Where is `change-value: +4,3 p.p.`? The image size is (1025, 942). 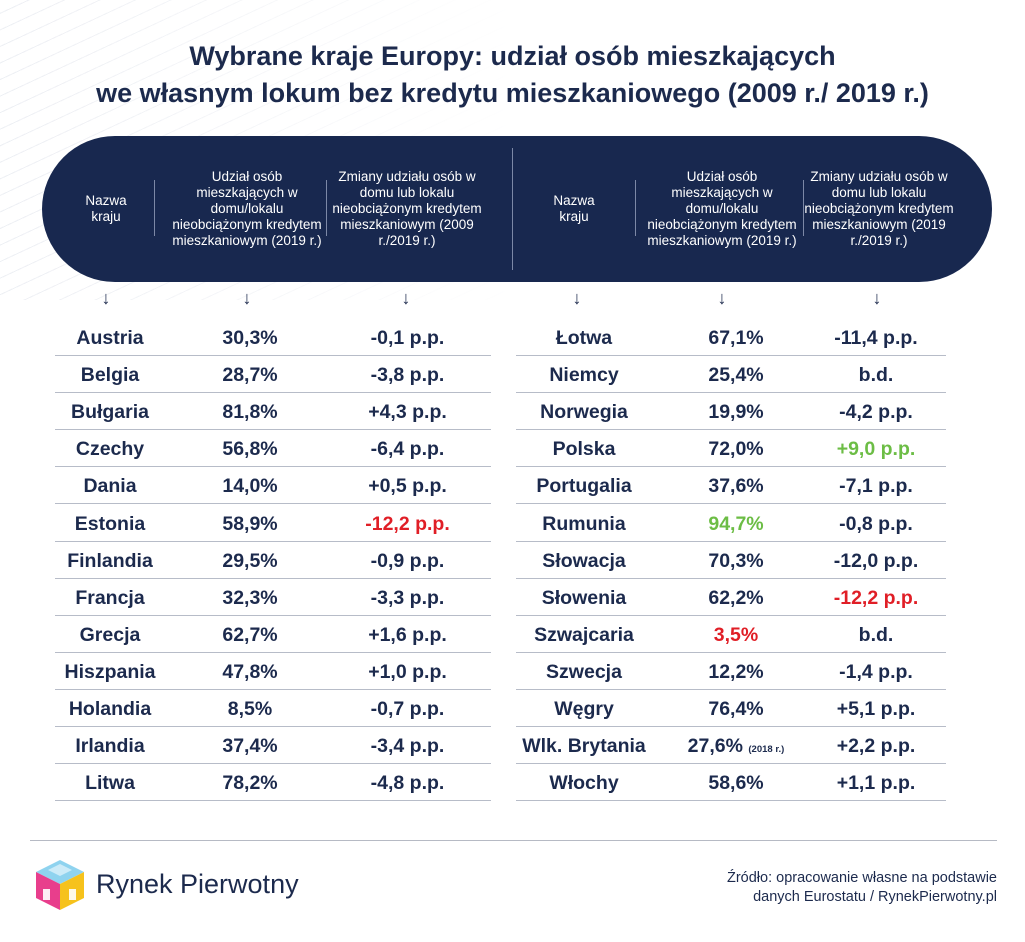 change-value: +4,3 p.p. is located at coordinates (407, 411).